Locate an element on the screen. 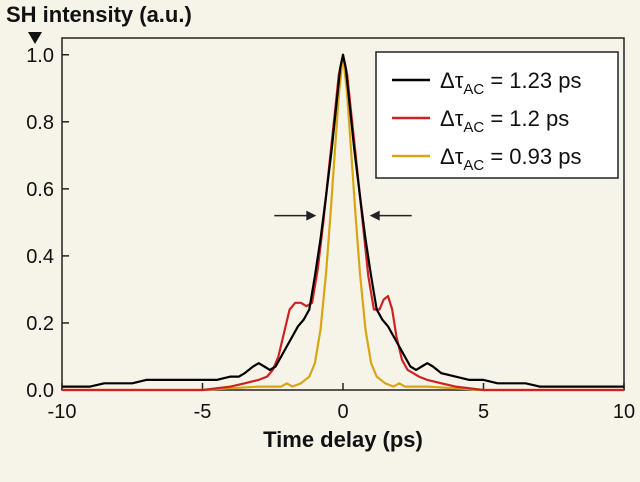 This screenshot has width=640, height=482. y-tick-label: 0.4 is located at coordinates (40, 257).